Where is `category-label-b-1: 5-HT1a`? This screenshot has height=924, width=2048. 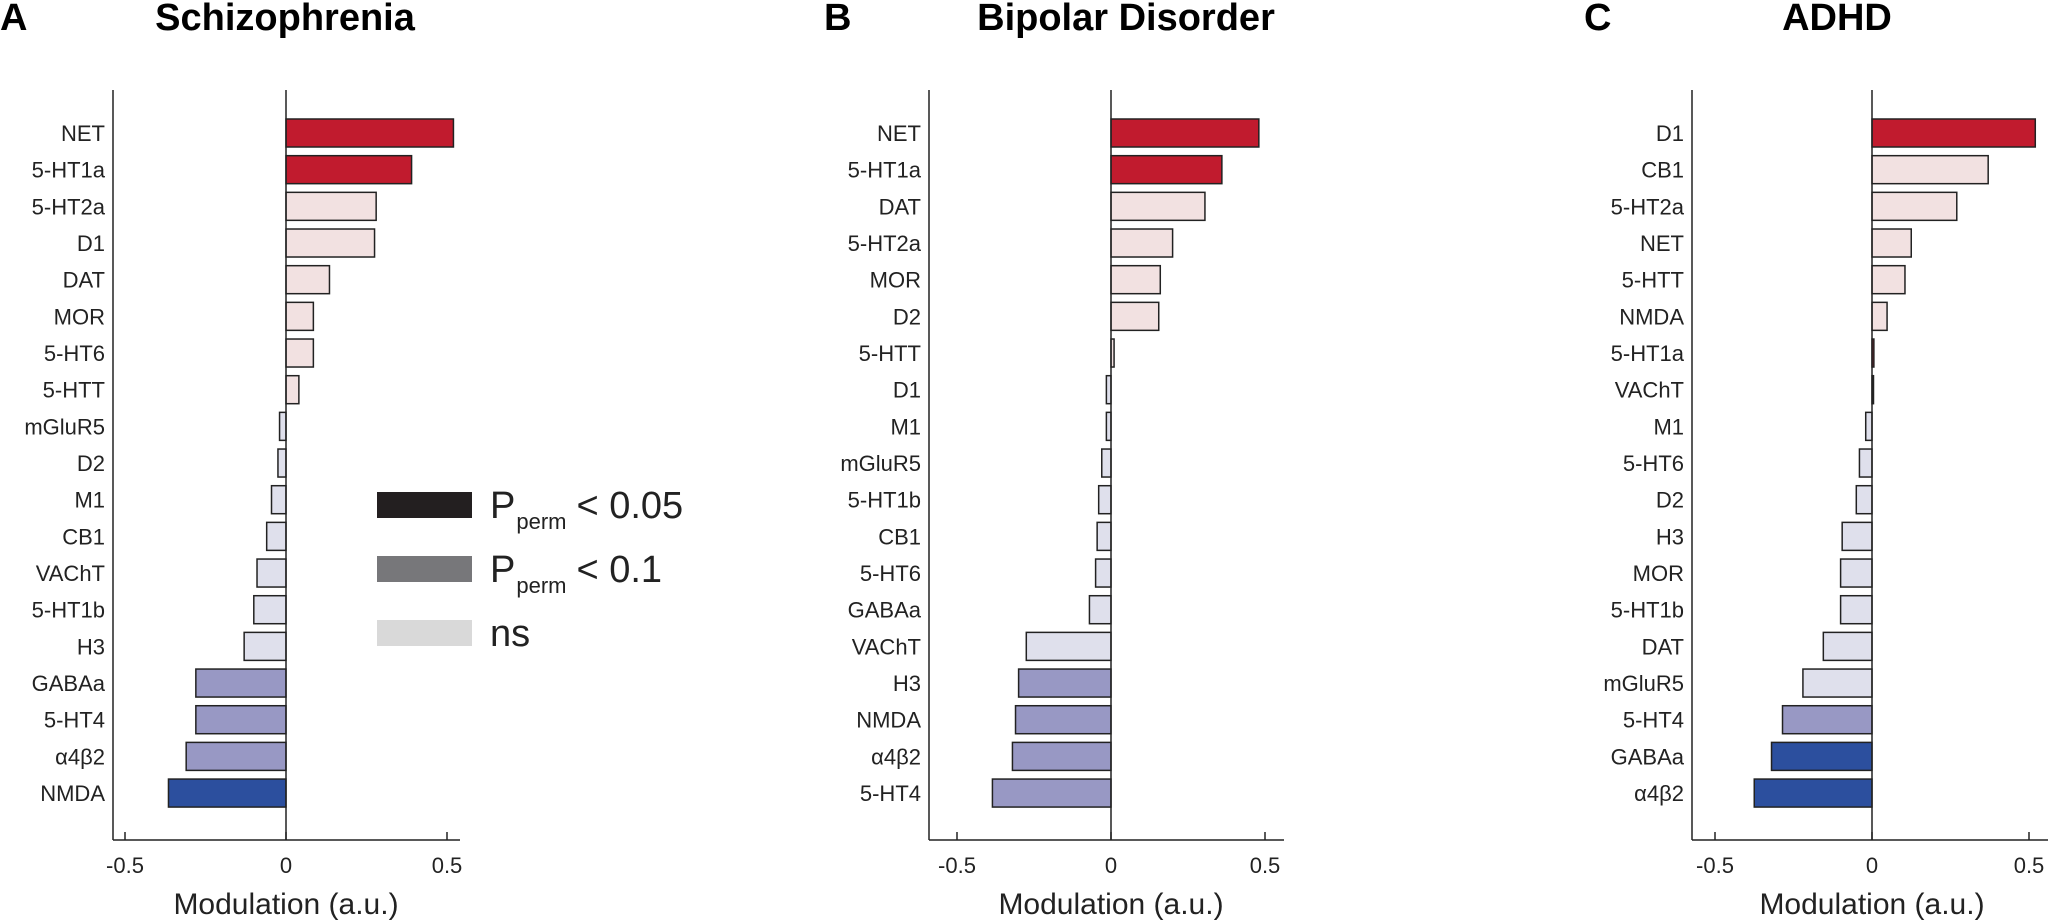
category-label-b-1: 5-HT1a is located at coordinates (885, 170).